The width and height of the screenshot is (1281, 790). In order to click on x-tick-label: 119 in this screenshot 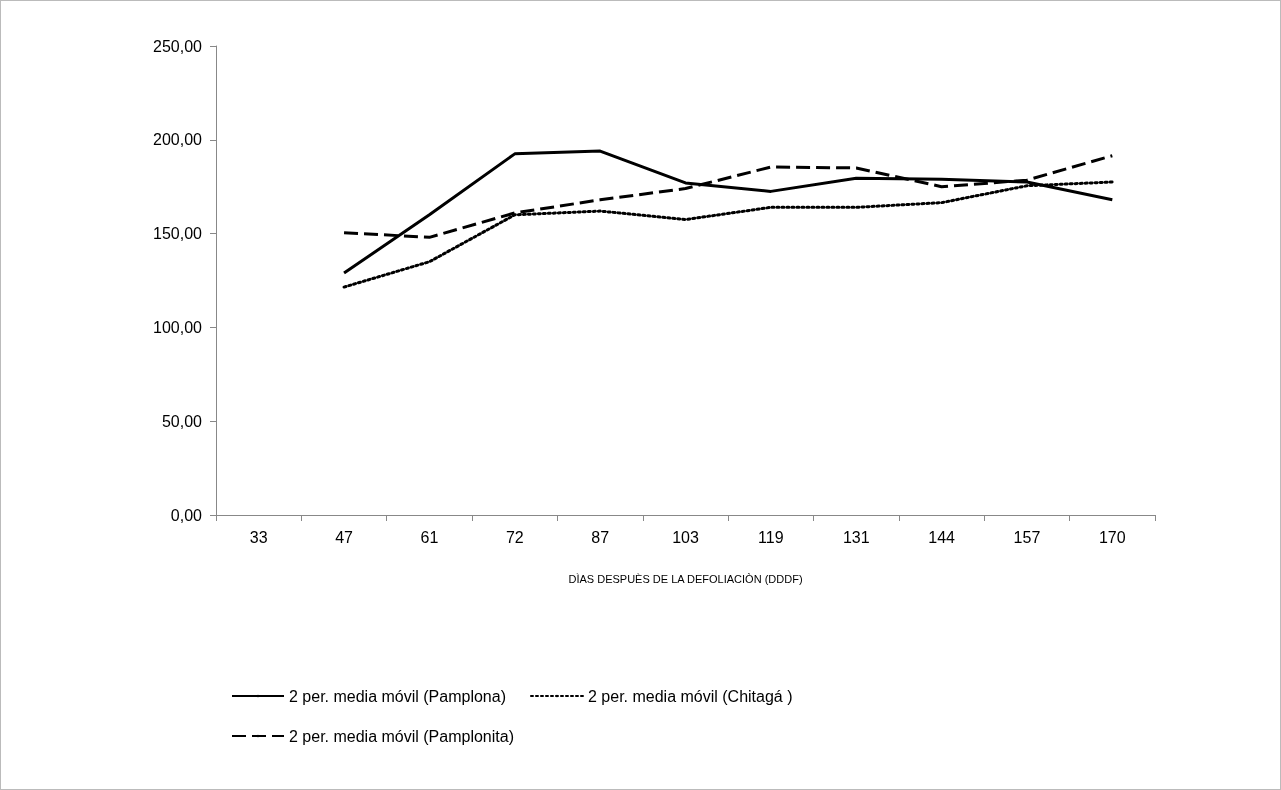, I will do `click(771, 537)`.